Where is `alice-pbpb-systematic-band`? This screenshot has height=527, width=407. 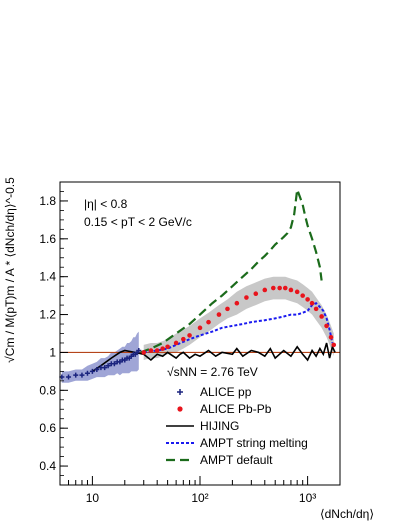
alice-pbpb-systematic-band is located at coordinates (238, 318).